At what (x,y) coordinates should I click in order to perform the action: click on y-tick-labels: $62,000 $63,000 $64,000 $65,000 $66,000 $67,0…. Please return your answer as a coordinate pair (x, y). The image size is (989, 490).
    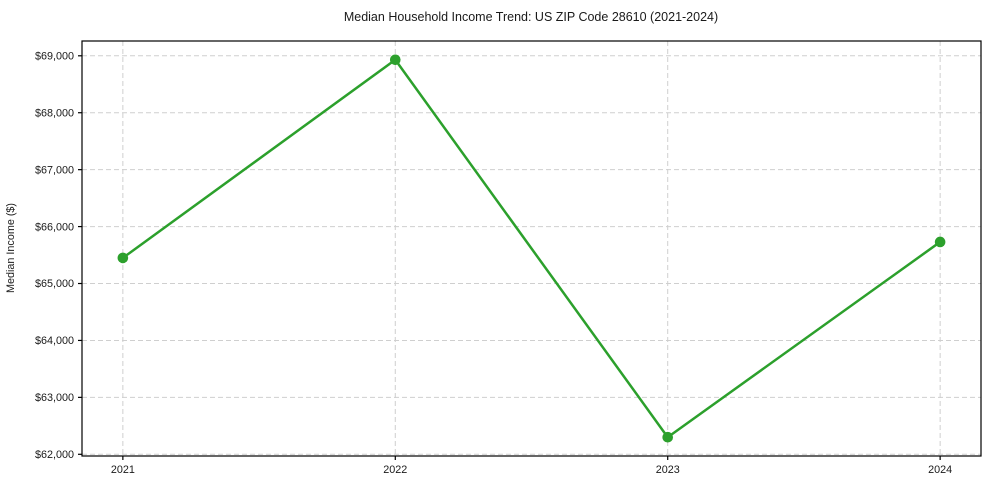
    Looking at the image, I should click on (54, 256).